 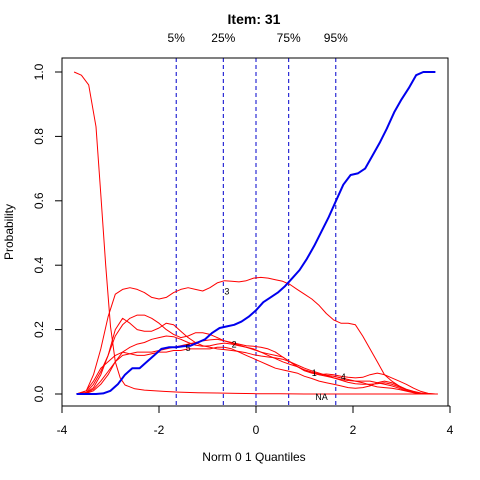 I want to click on y-axis: 0.0 0.2 0.4 0.6 0.8 1.0, so click(x=47, y=232).